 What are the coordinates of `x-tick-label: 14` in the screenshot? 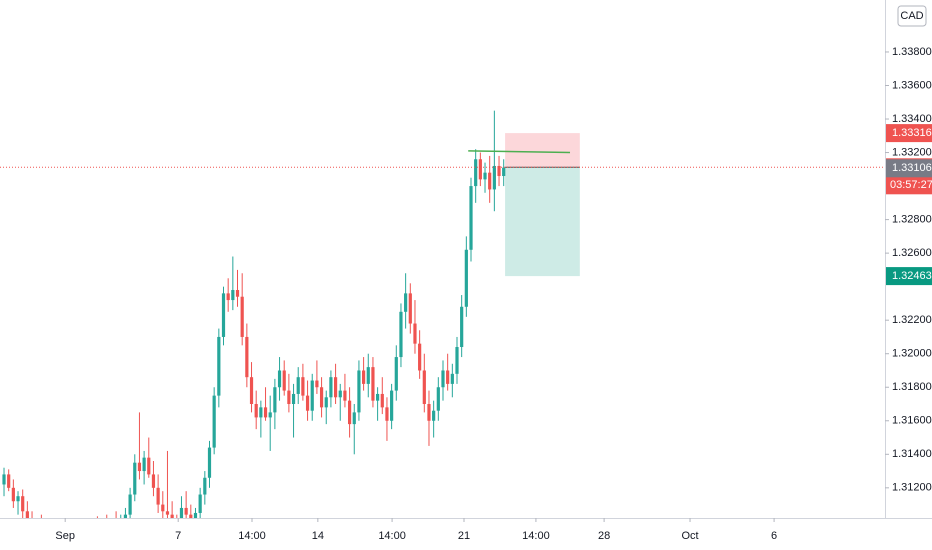 It's located at (318, 536).